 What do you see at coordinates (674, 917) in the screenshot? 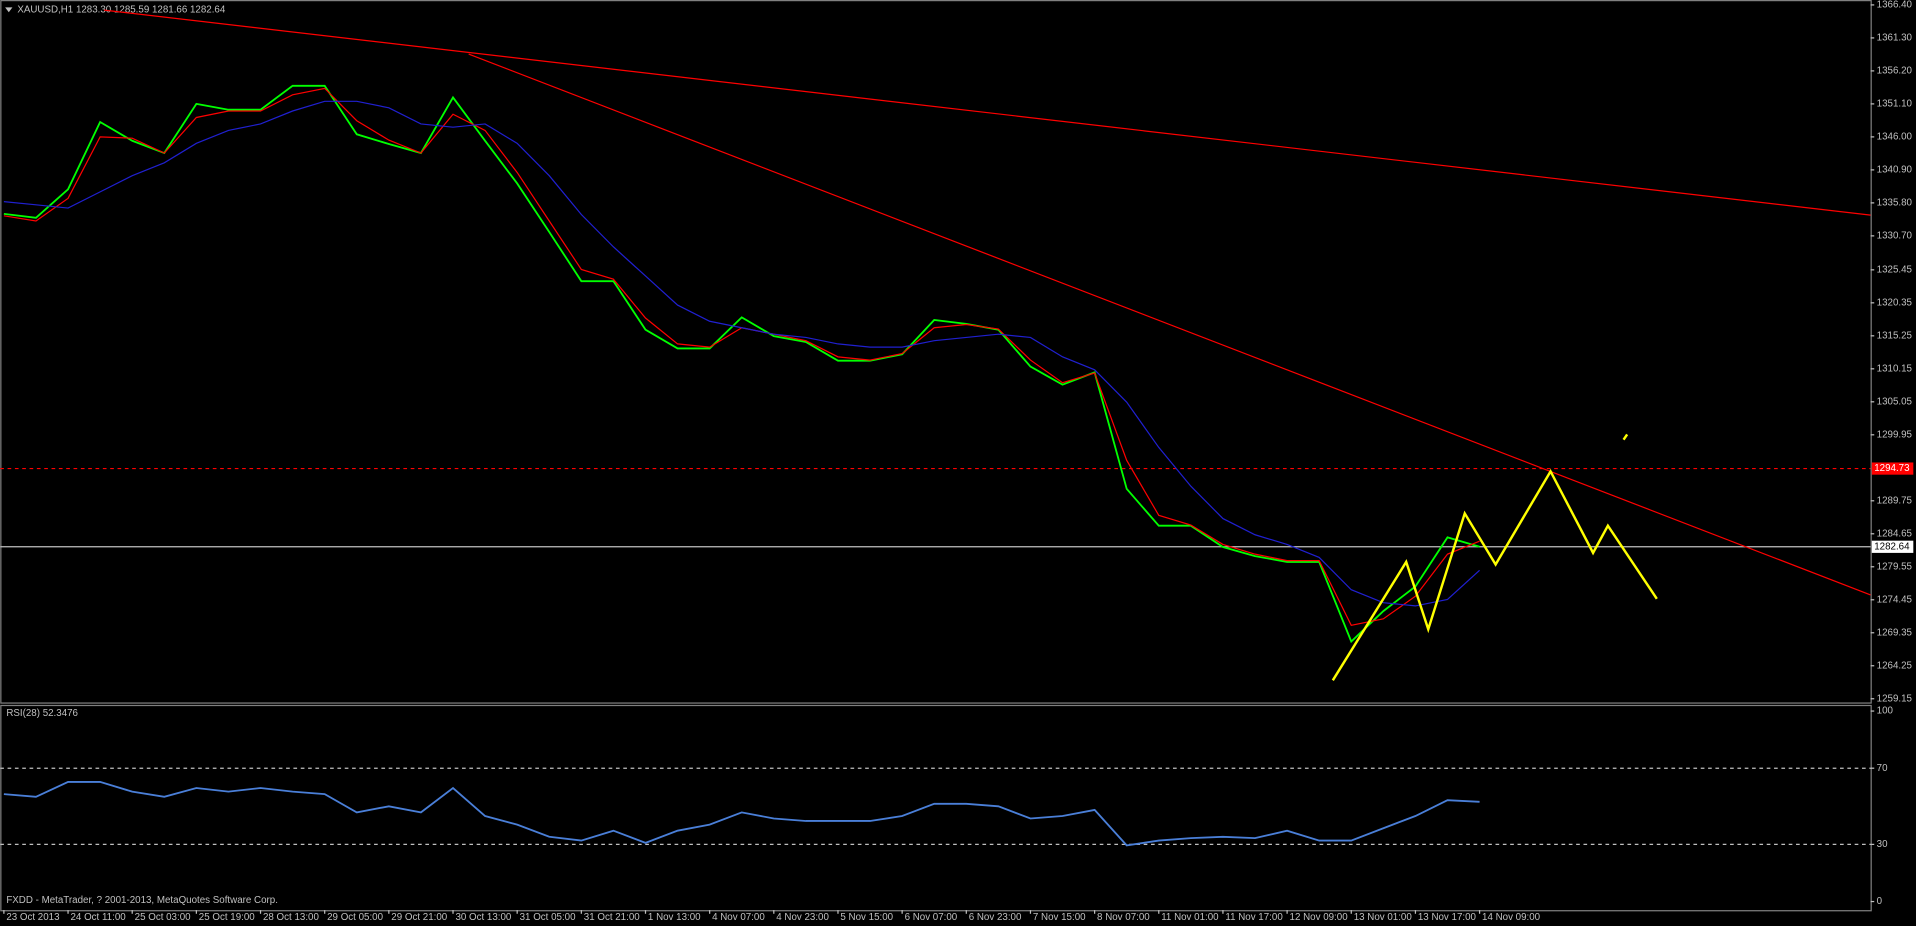
I see `x-tick-label: 1 Nov 13:00` at bounding box center [674, 917].